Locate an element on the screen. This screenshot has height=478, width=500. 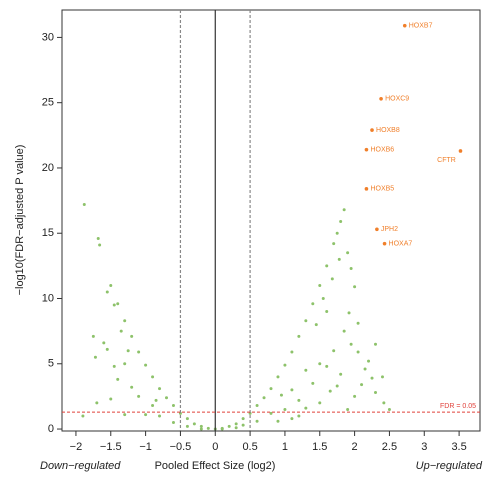
gene-label: CFTR is located at coordinates (446, 160).